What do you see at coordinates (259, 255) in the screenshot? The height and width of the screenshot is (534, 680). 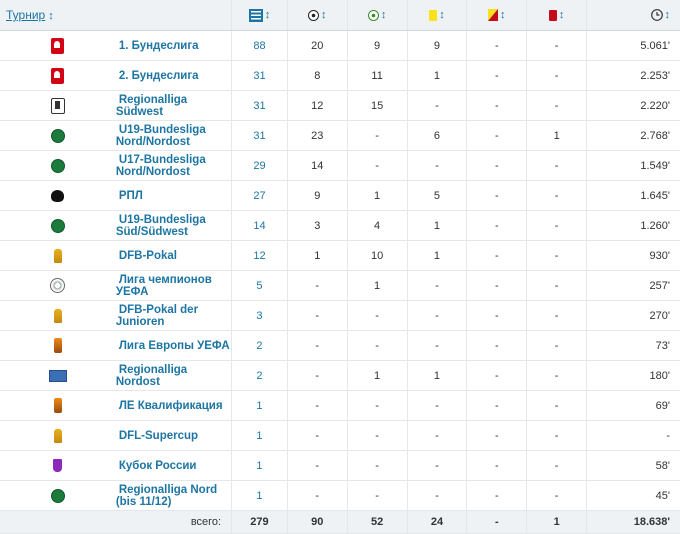 I see `appearances-link: 12` at bounding box center [259, 255].